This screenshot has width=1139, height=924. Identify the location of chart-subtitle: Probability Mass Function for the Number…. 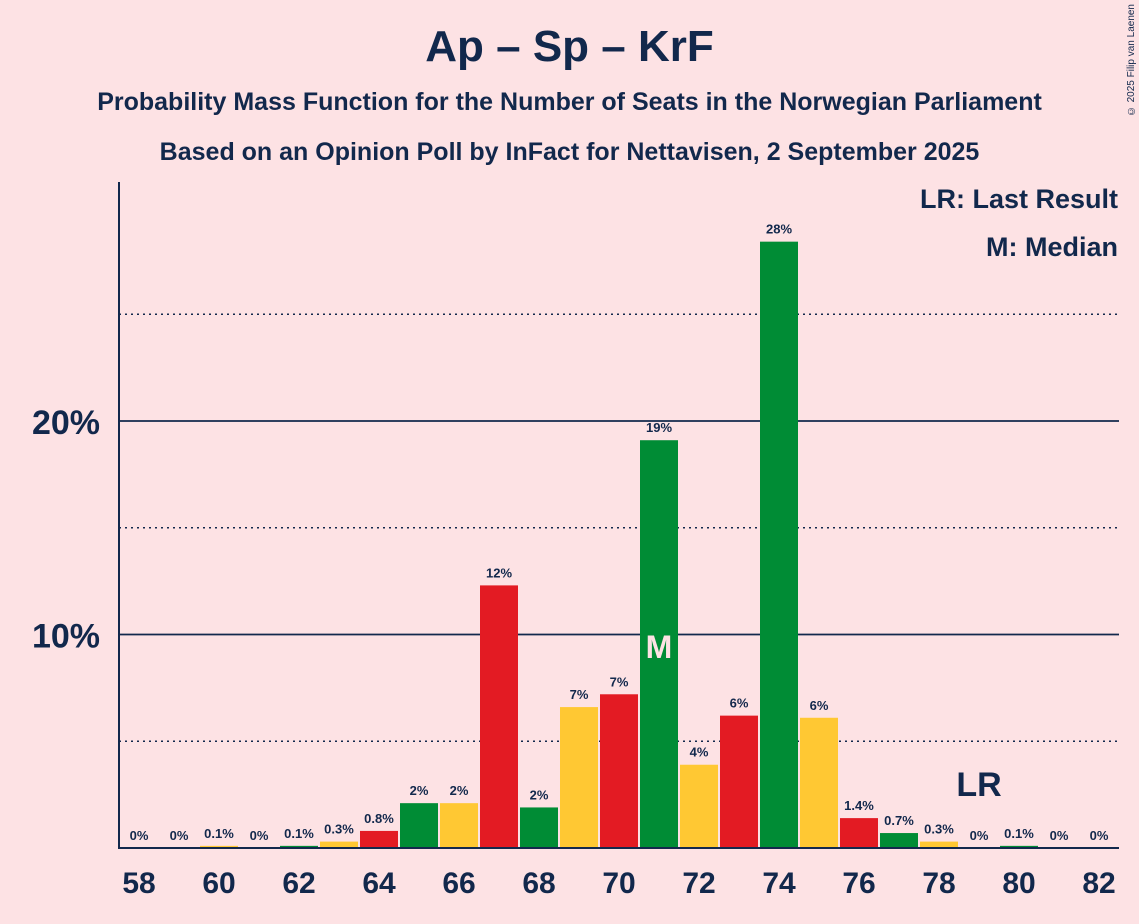
(569, 102).